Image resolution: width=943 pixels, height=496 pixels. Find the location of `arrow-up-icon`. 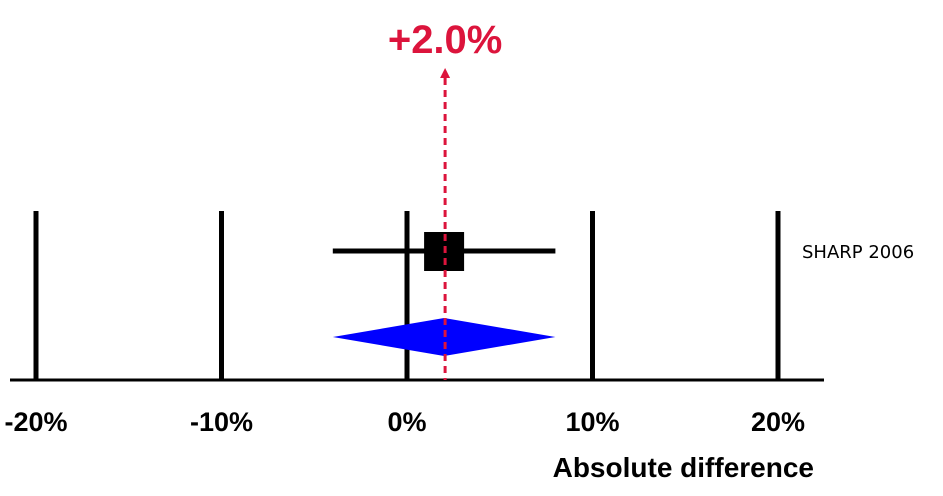

arrow-up-icon is located at coordinates (445, 73).